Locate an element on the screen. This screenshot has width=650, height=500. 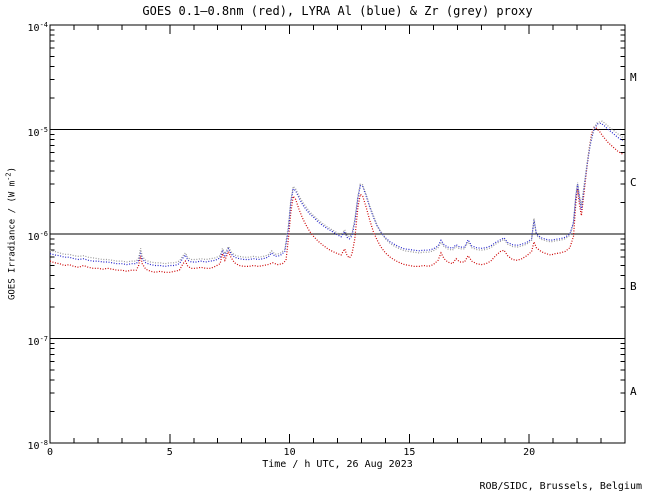
y-tick-label: 10⁻⁵ is located at coordinates (37, 132).